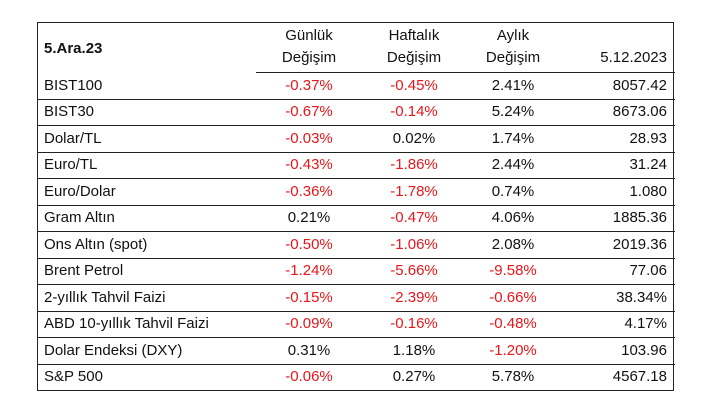  I want to click on instrument-name: Brent Petrol, so click(147, 271).